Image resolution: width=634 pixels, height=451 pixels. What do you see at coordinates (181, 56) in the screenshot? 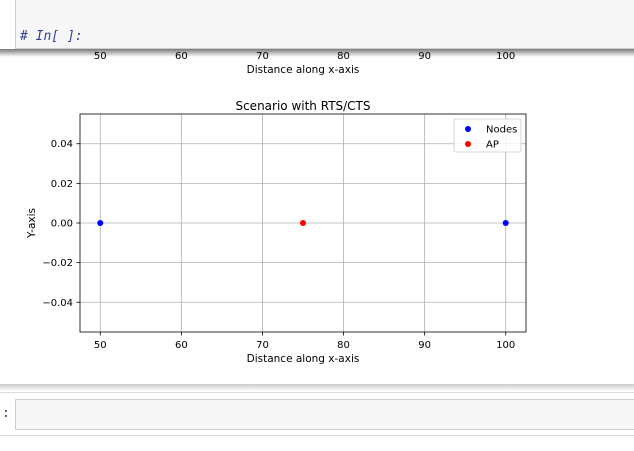
I see `previous-x-tick-label: 60` at bounding box center [181, 56].